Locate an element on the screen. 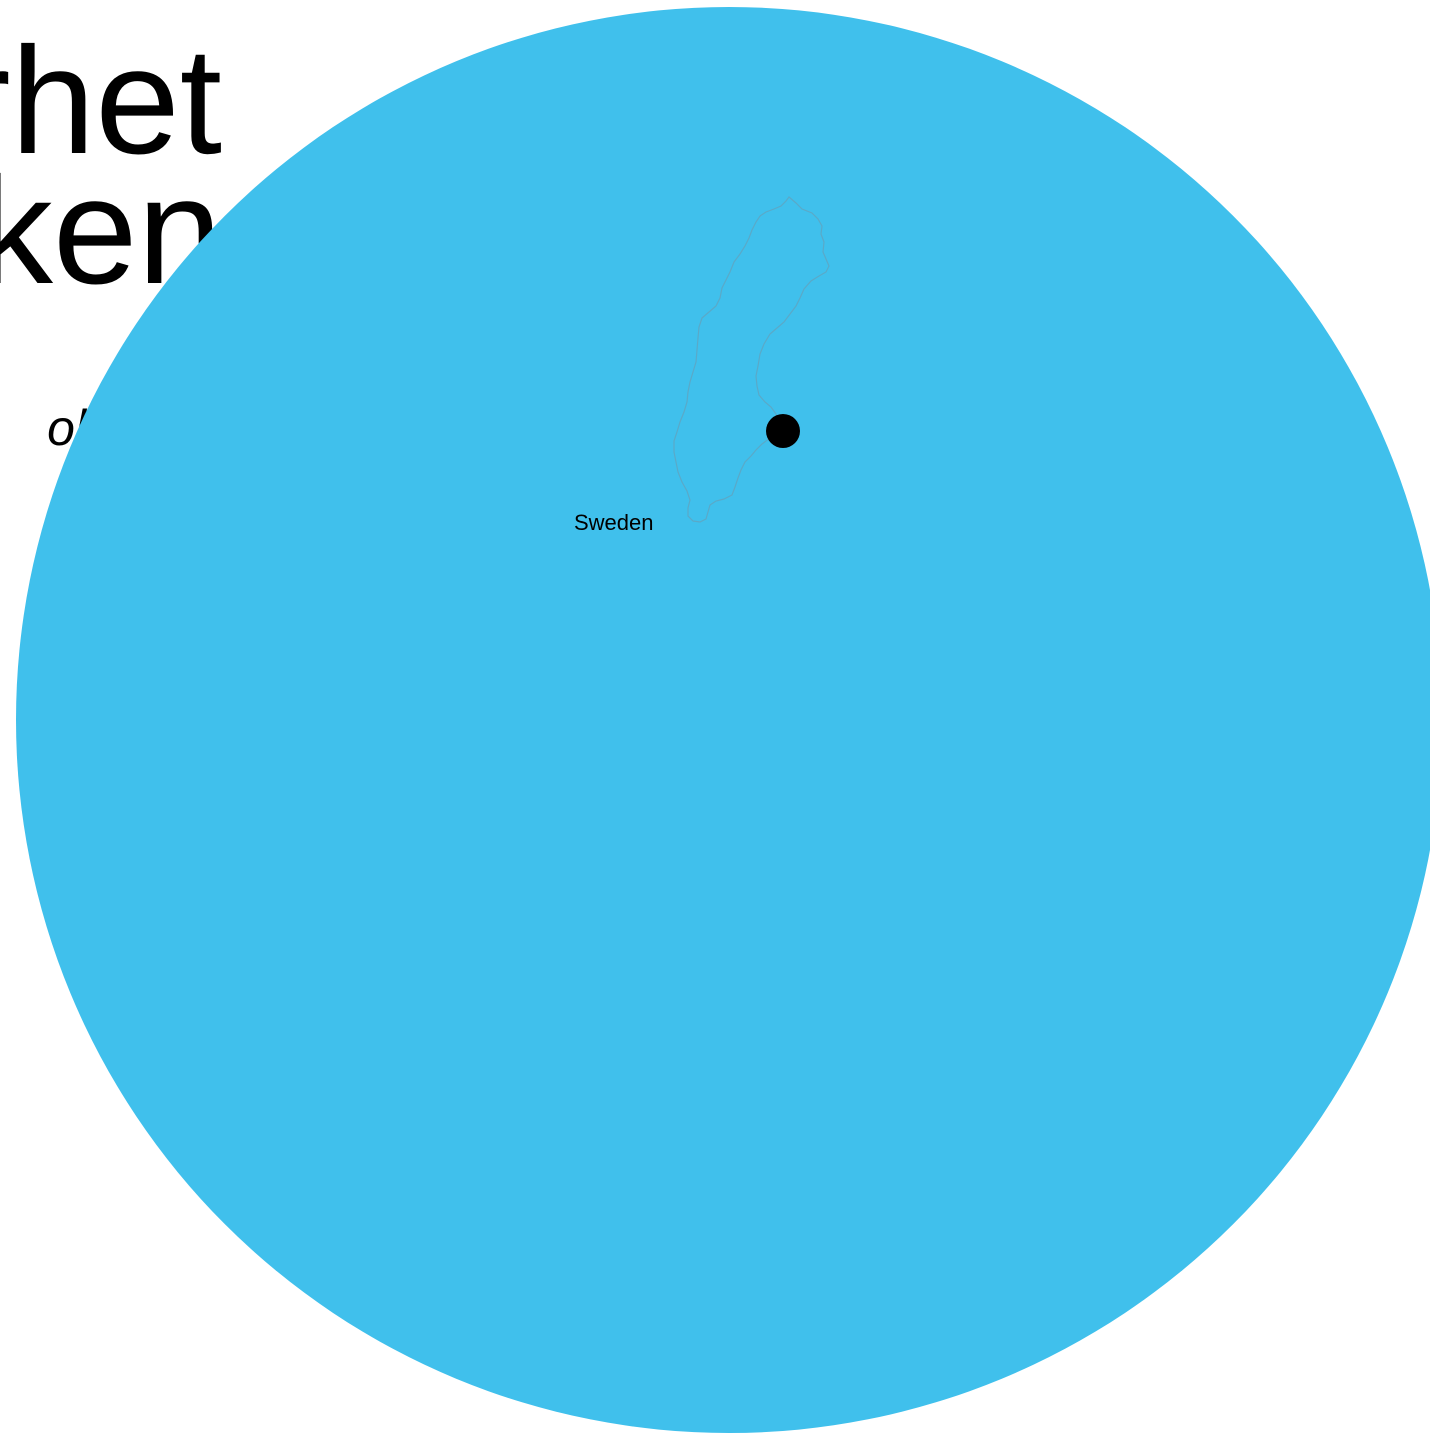  headline-line-1: rhet is located at coordinates (111, 101).